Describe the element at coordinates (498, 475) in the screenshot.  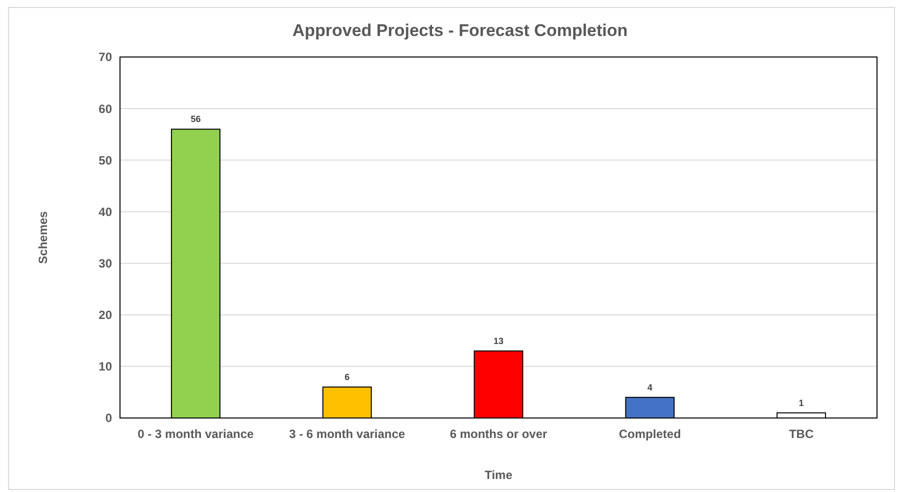
I see `x-axis-title: Time` at that location.